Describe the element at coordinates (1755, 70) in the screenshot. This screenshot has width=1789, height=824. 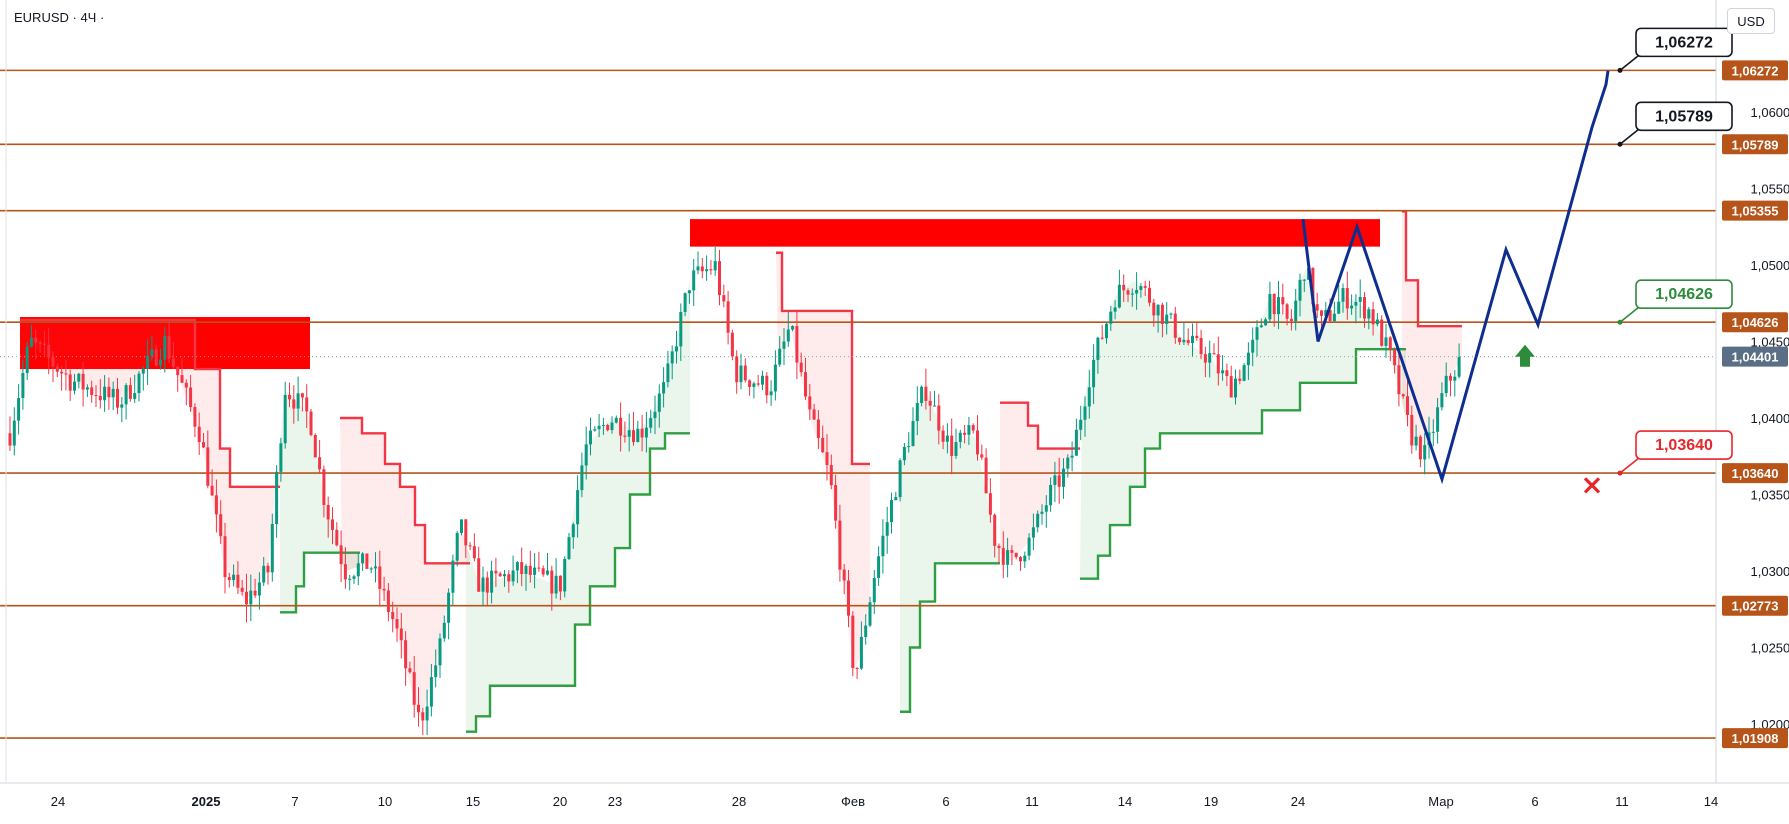
I see `level-price-badge-label: 1,06272` at that location.